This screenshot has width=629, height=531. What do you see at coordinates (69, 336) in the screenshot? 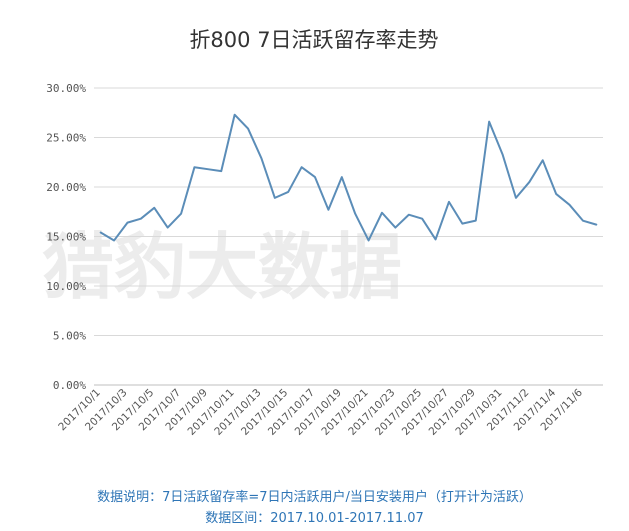
I see `y-tick-label: 5.00%` at bounding box center [69, 336].